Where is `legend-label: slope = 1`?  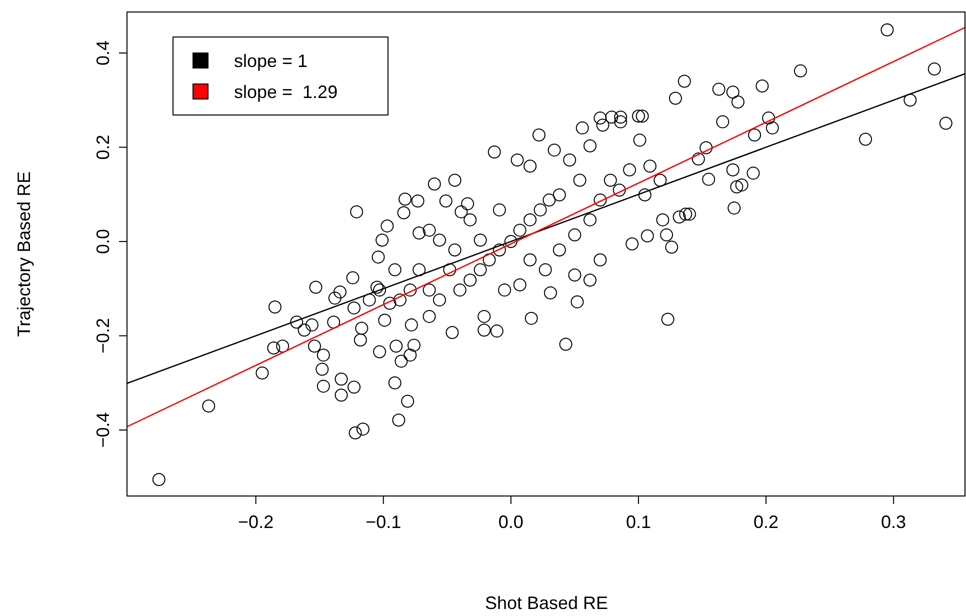
legend-label: slope = 1 is located at coordinates (271, 61).